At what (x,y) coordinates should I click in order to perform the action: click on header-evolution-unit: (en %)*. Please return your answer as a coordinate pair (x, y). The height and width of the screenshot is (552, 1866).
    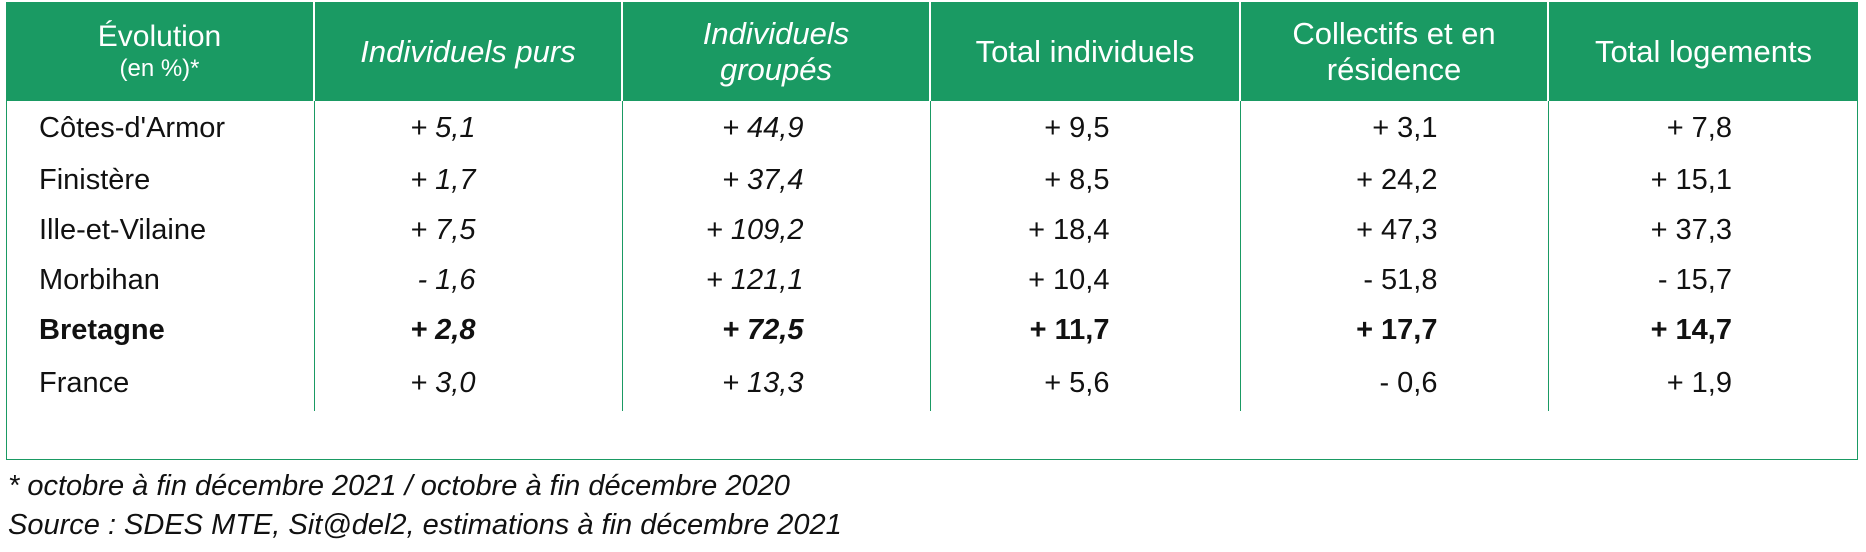
    Looking at the image, I should click on (159, 68).